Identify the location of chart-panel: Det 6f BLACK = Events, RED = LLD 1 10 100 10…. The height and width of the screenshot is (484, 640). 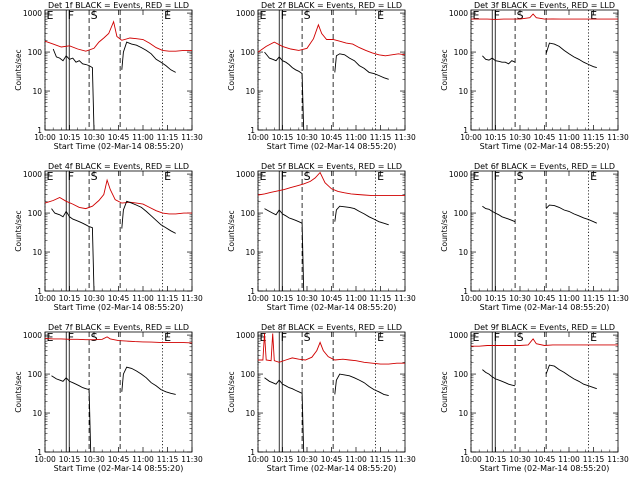
(534, 237).